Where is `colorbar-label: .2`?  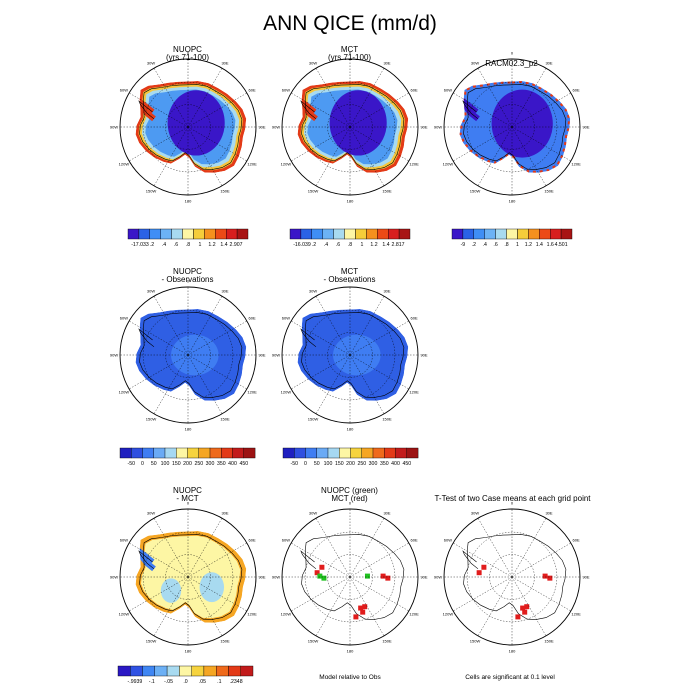 colorbar-label: .2 is located at coordinates (474, 245).